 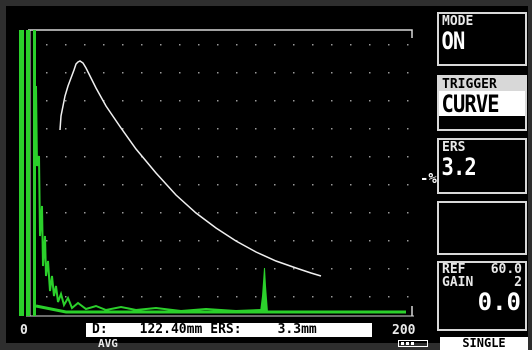 What do you see at coordinates (482, 39) in the screenshot?
I see `mode-box: MODE ON` at bounding box center [482, 39].